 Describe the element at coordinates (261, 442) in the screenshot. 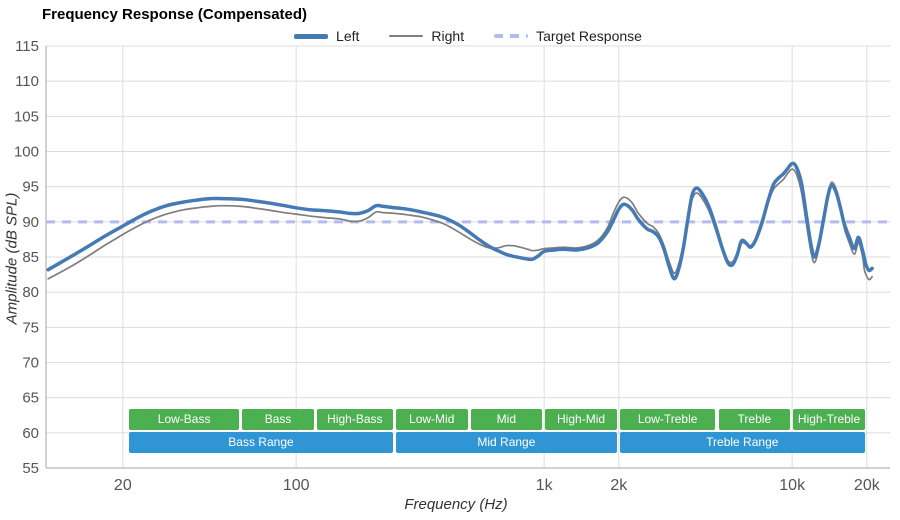

I see `band-button-bass-range: Bass Range` at that location.